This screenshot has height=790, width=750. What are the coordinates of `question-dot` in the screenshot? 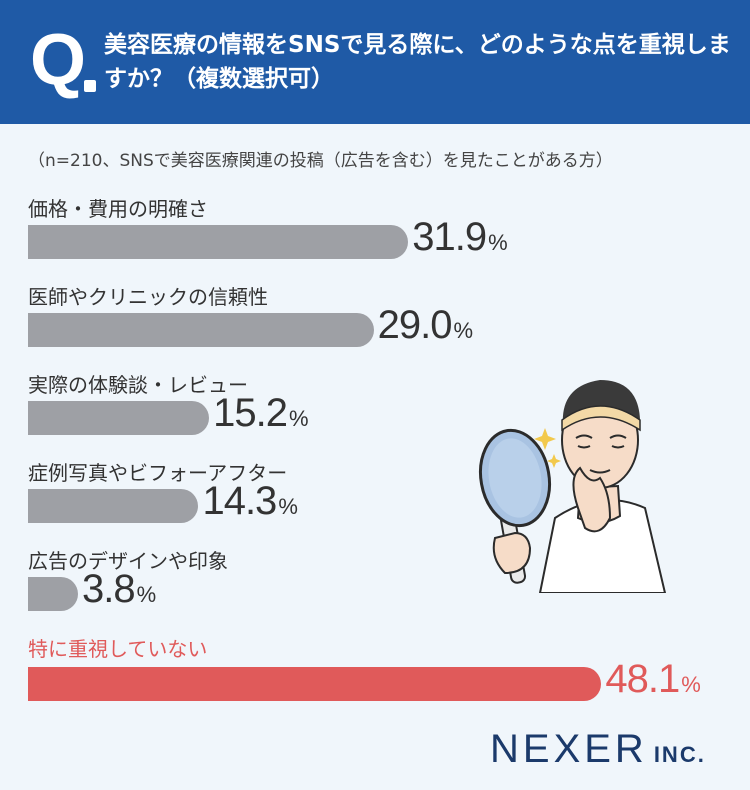 It's located at (90, 86).